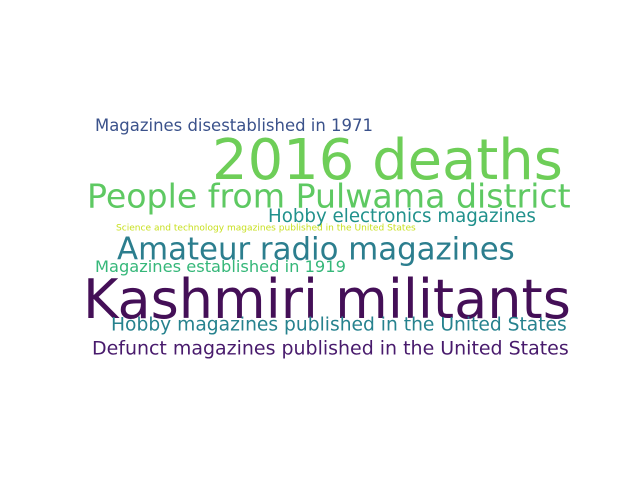  Describe the element at coordinates (234, 125) in the screenshot. I see `word-magazines-disestablished-1971: Magazines disestablished in 1971` at that location.